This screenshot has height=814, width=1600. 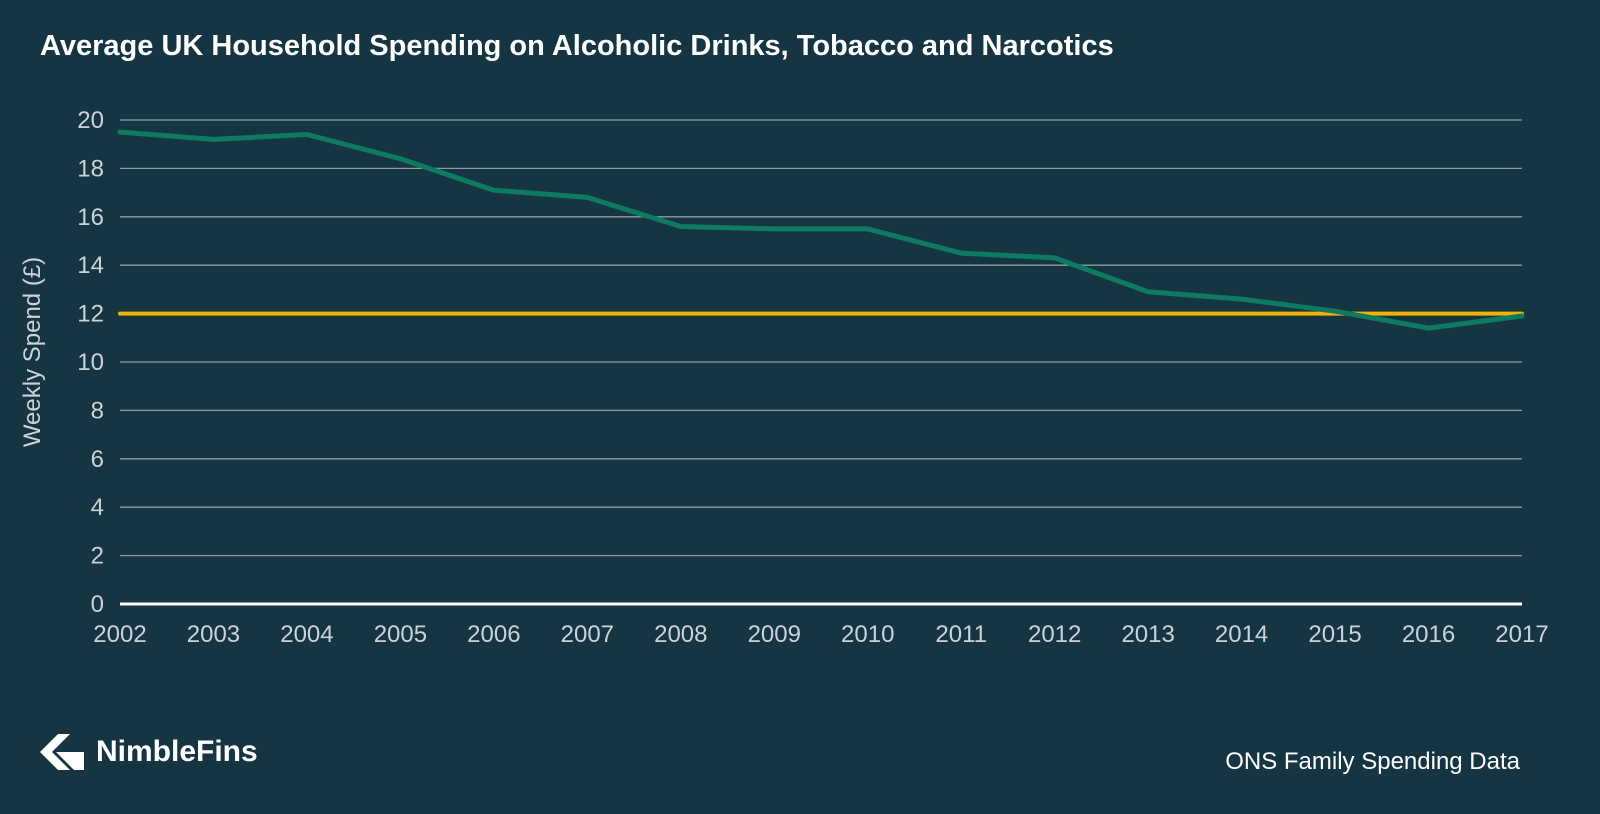 I want to click on y-tick-label: 6, so click(x=97, y=459).